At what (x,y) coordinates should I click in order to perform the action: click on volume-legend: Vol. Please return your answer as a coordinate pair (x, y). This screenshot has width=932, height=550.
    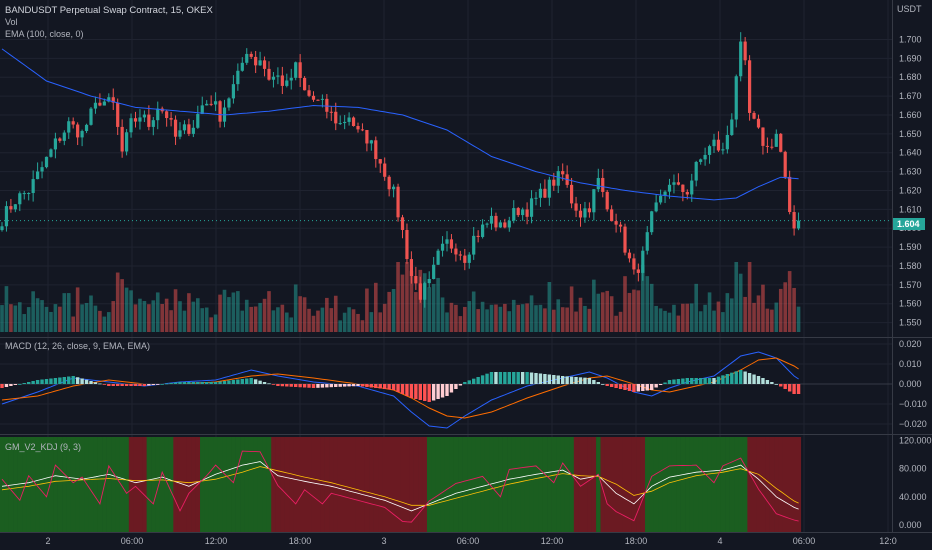
    Looking at the image, I should click on (11, 22).